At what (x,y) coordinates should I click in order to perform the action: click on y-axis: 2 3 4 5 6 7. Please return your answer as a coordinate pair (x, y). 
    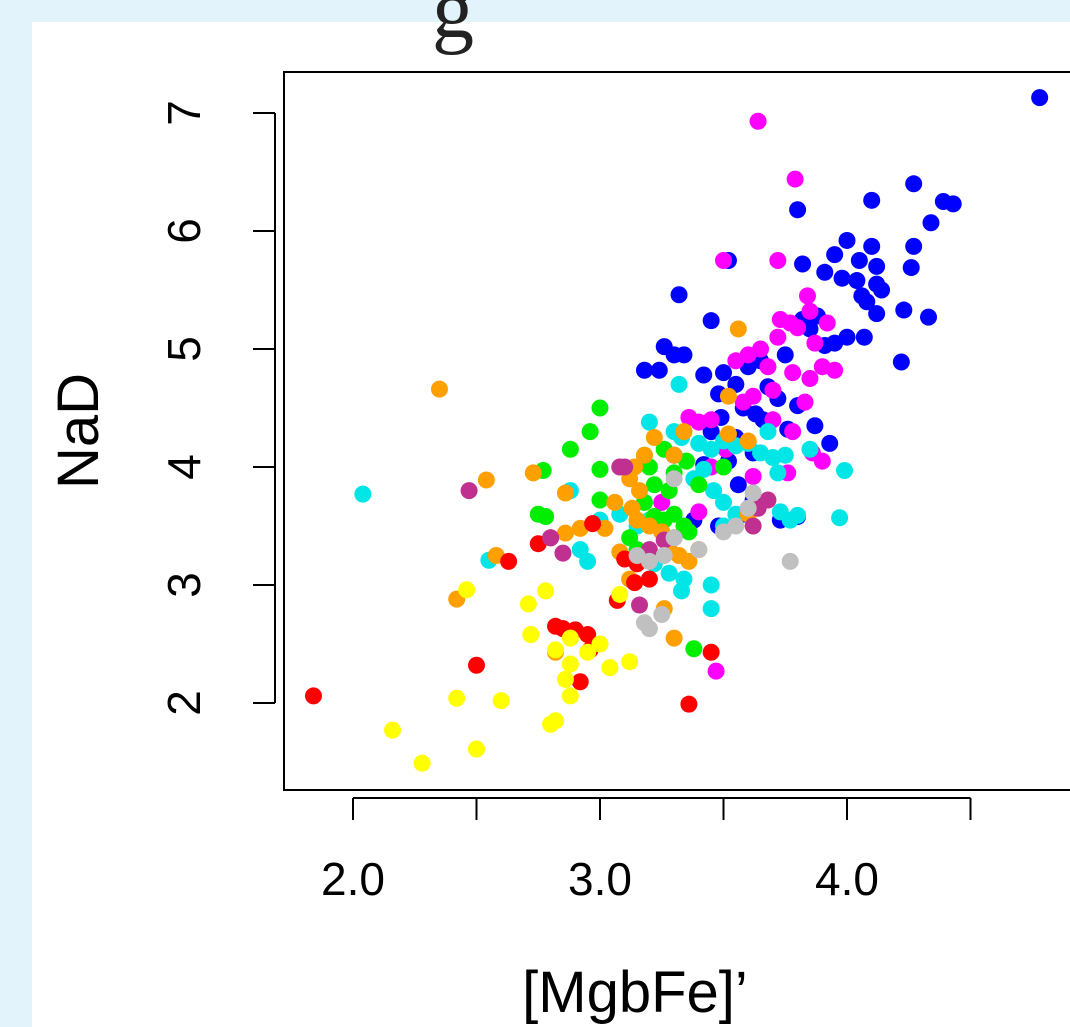
    Looking at the image, I should click on (217, 408).